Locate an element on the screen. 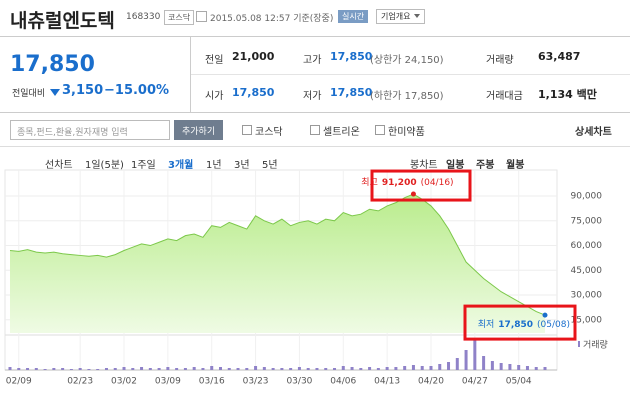 The width and height of the screenshot is (630, 407). x-tick-label: 04/06 is located at coordinates (343, 382).